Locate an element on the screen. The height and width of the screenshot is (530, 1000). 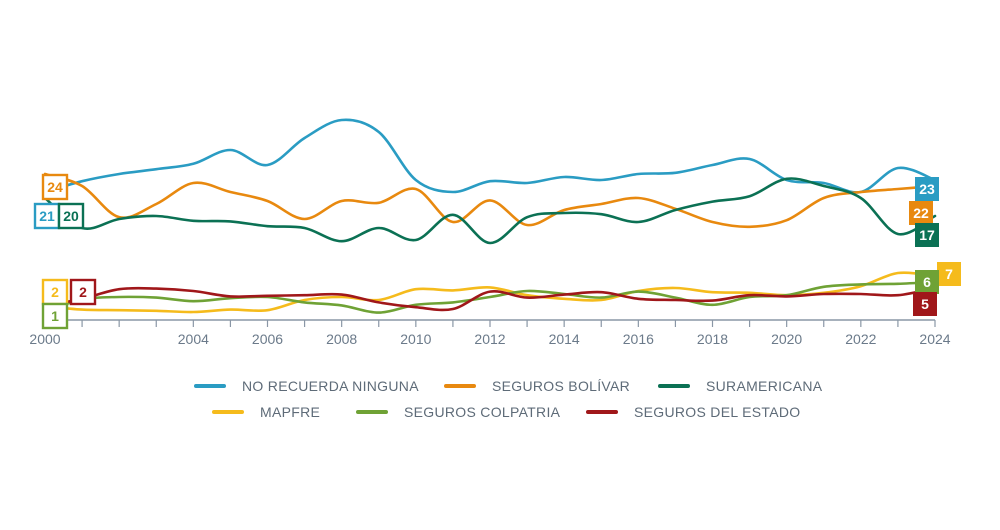
x-tick-label: 2012 is located at coordinates (489, 339).